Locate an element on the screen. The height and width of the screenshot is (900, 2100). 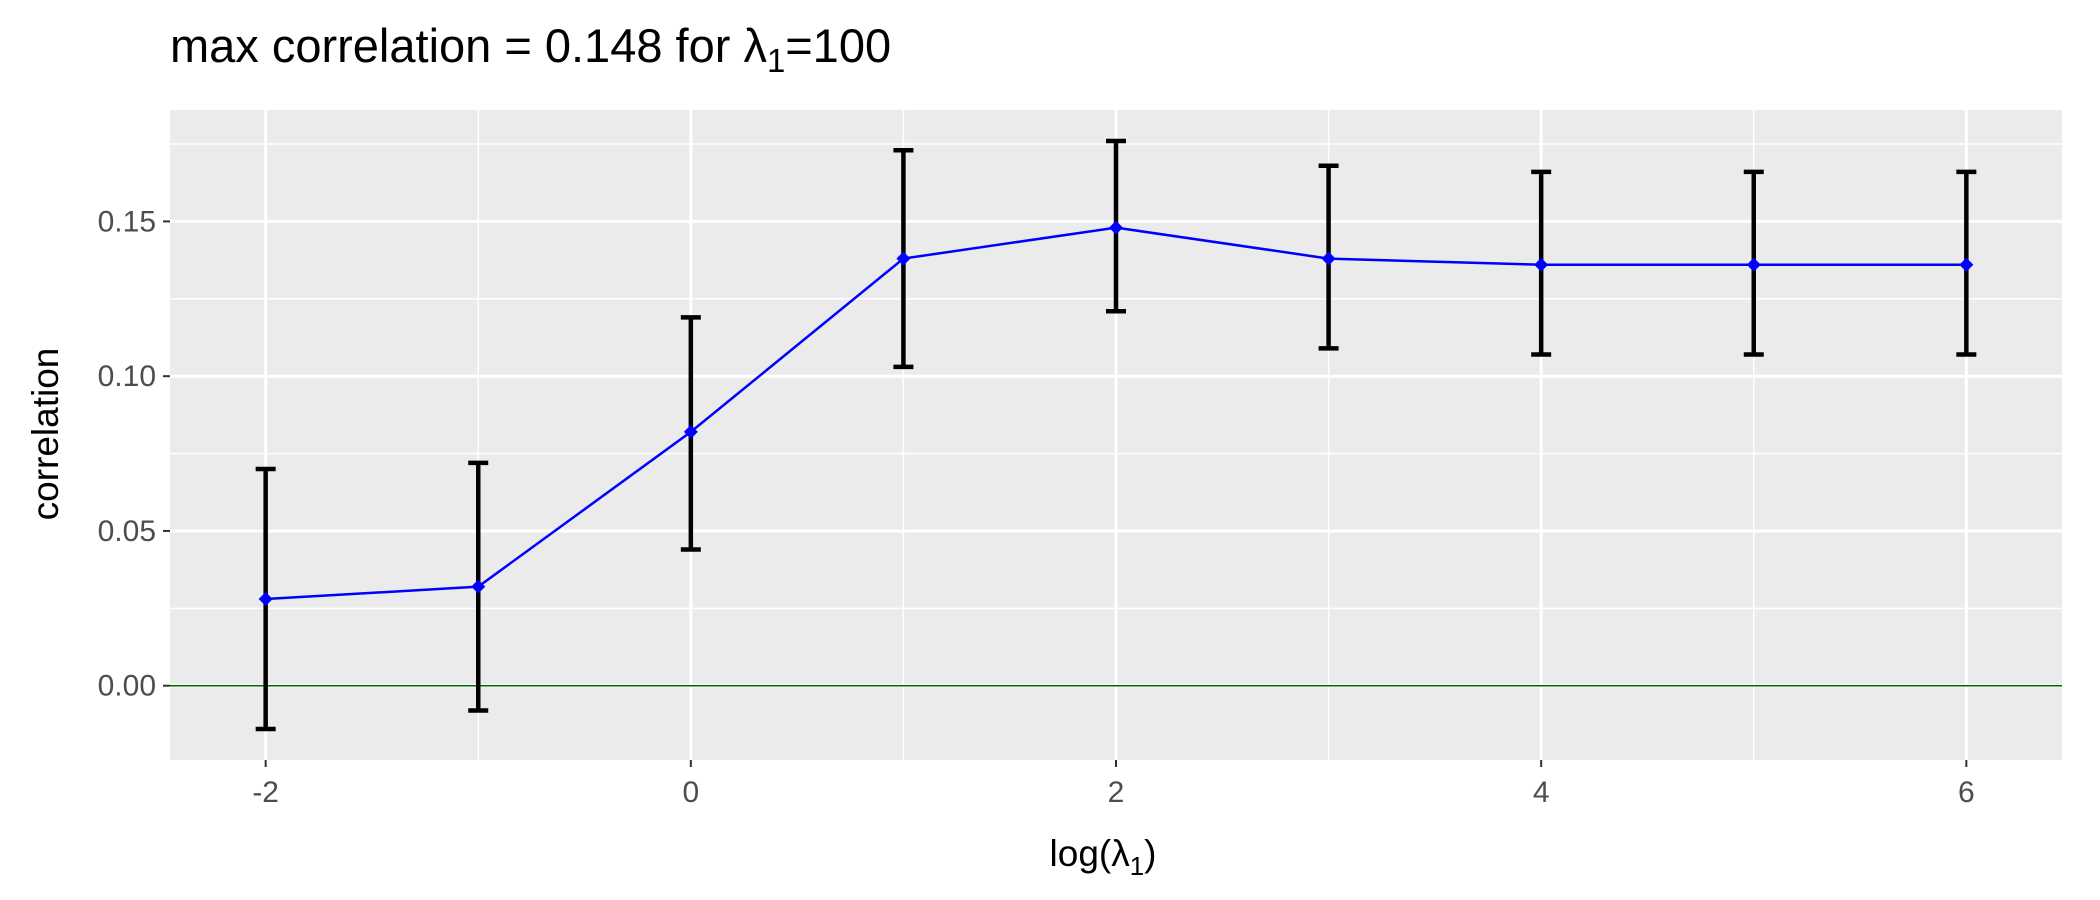
y-tick-label: 0.10 is located at coordinates (127, 376).